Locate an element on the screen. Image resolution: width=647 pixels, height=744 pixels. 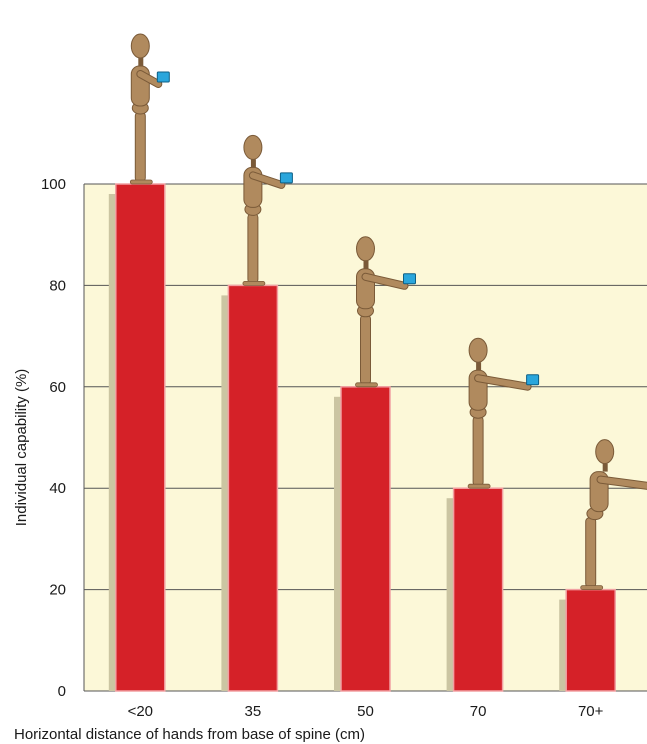
y-tick-label: 40 is located at coordinates (57, 488).